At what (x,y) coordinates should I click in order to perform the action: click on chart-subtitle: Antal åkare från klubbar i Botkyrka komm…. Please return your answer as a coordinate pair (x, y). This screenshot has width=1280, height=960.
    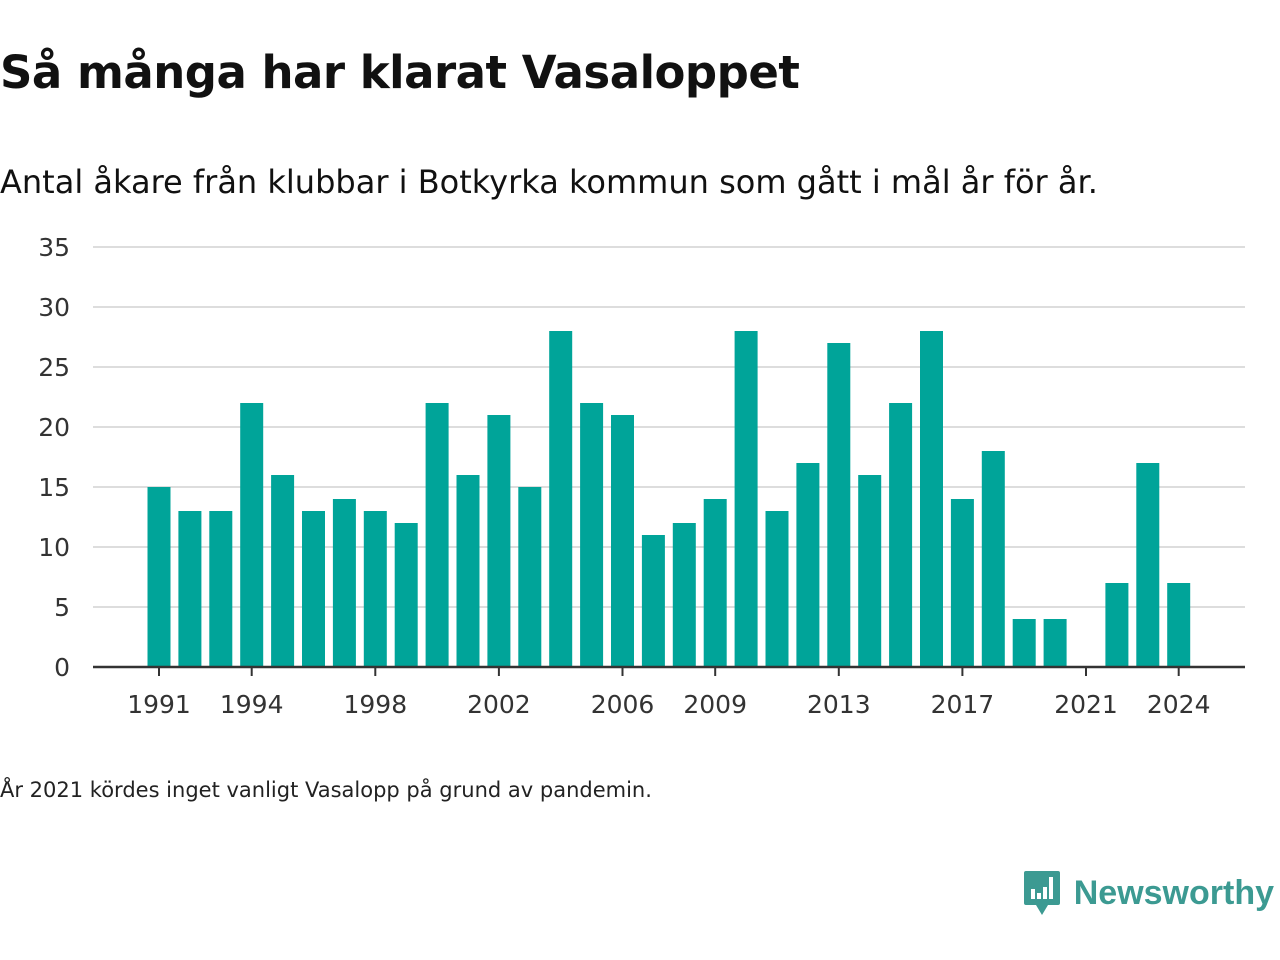
    Looking at the image, I should click on (549, 182).